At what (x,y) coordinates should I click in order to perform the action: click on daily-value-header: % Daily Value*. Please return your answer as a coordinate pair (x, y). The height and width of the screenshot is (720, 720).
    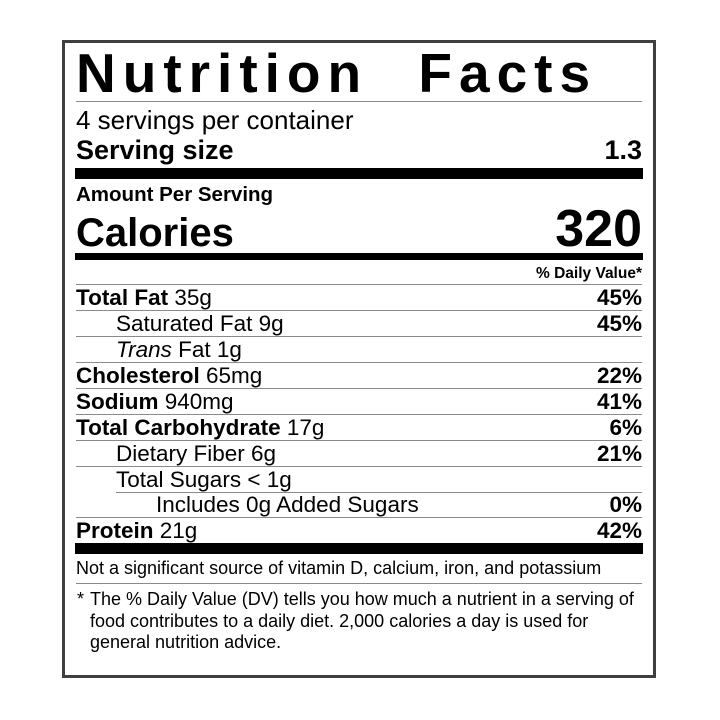
    Looking at the image, I should click on (359, 273).